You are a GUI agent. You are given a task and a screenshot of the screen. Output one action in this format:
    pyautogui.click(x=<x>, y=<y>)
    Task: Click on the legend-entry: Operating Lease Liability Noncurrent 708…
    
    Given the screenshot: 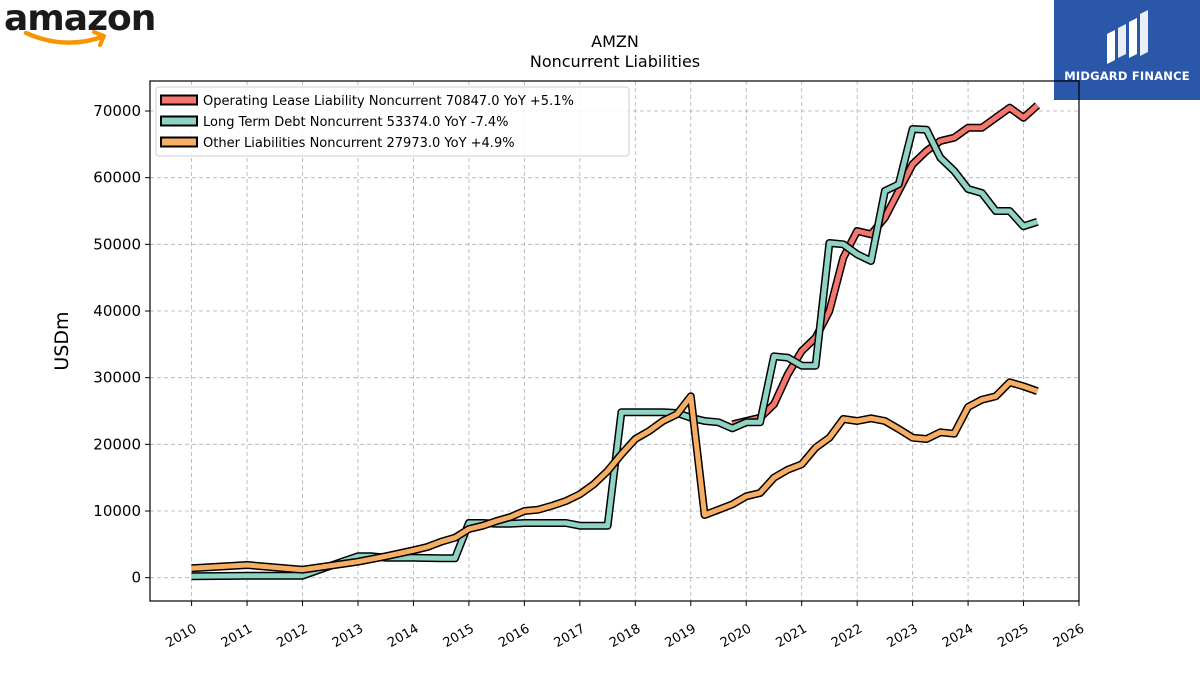 What is the action you would take?
    pyautogui.click(x=388, y=101)
    